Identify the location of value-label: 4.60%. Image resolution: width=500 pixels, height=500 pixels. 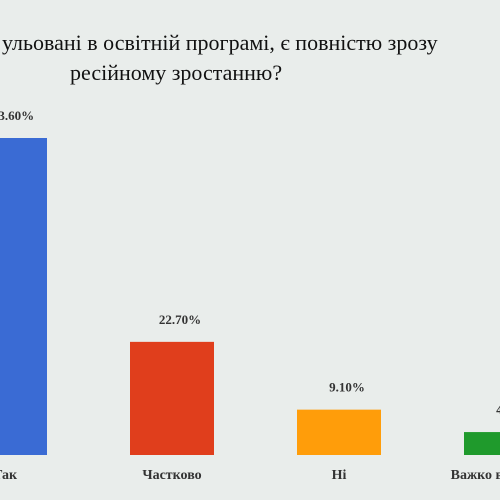
(498, 409).